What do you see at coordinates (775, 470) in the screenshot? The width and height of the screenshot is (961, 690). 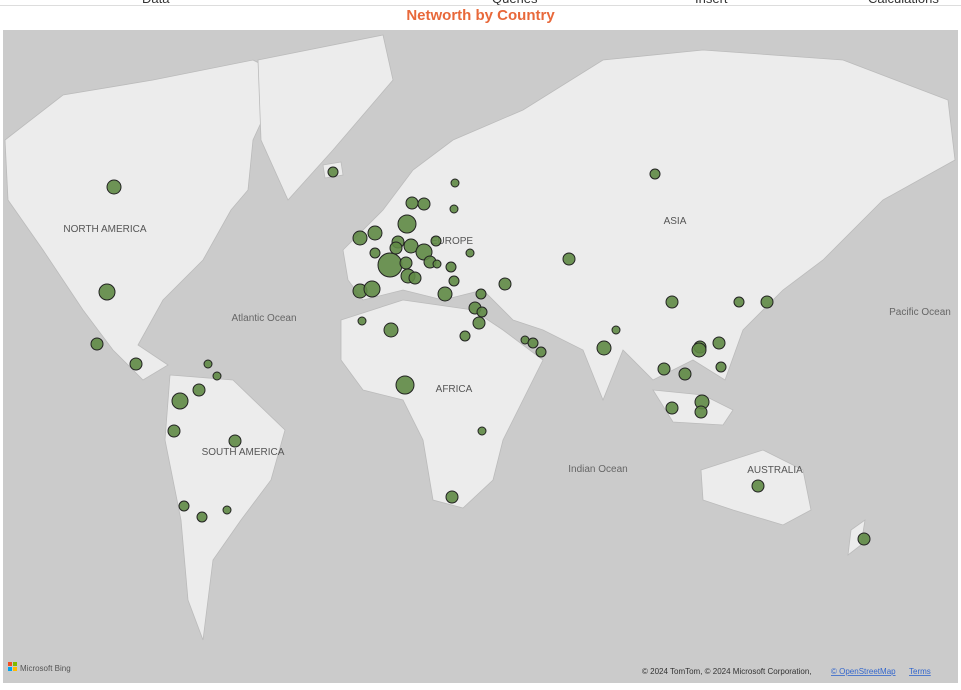 I see `region-label: AUSTRALIA` at bounding box center [775, 470].